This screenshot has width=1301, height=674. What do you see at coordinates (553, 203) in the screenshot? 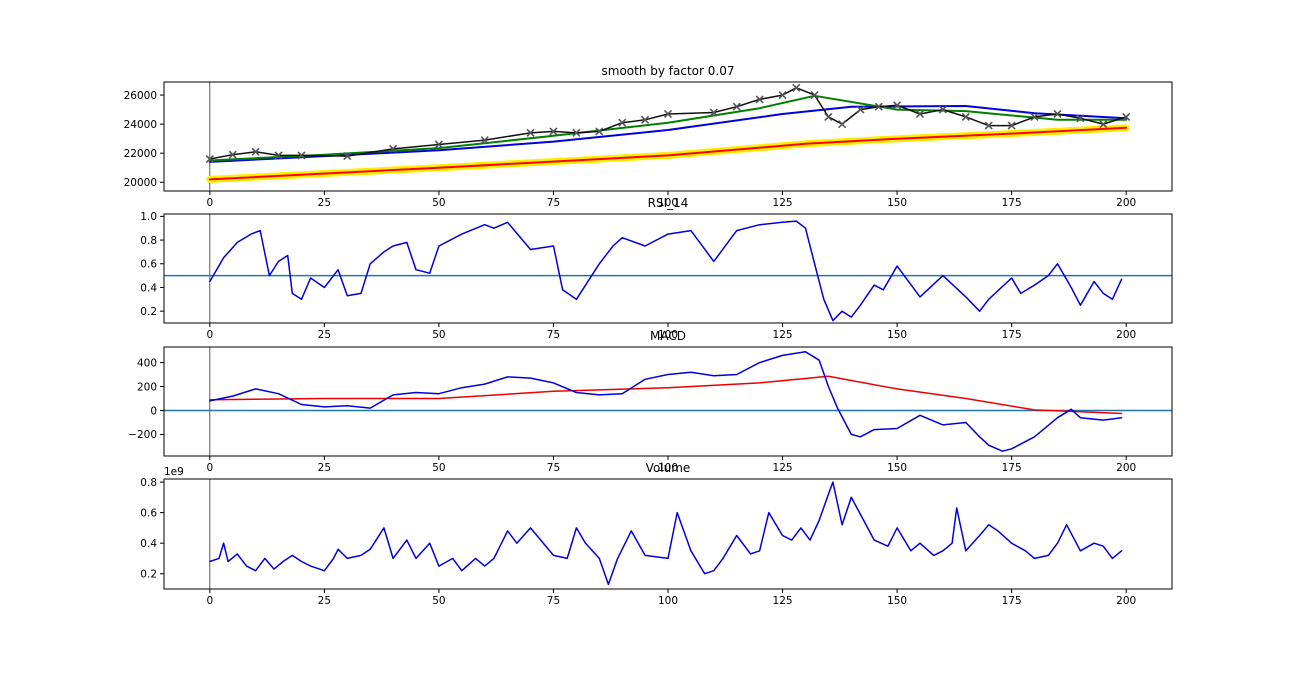
I see `price-xtick-label: 75` at bounding box center [553, 203].